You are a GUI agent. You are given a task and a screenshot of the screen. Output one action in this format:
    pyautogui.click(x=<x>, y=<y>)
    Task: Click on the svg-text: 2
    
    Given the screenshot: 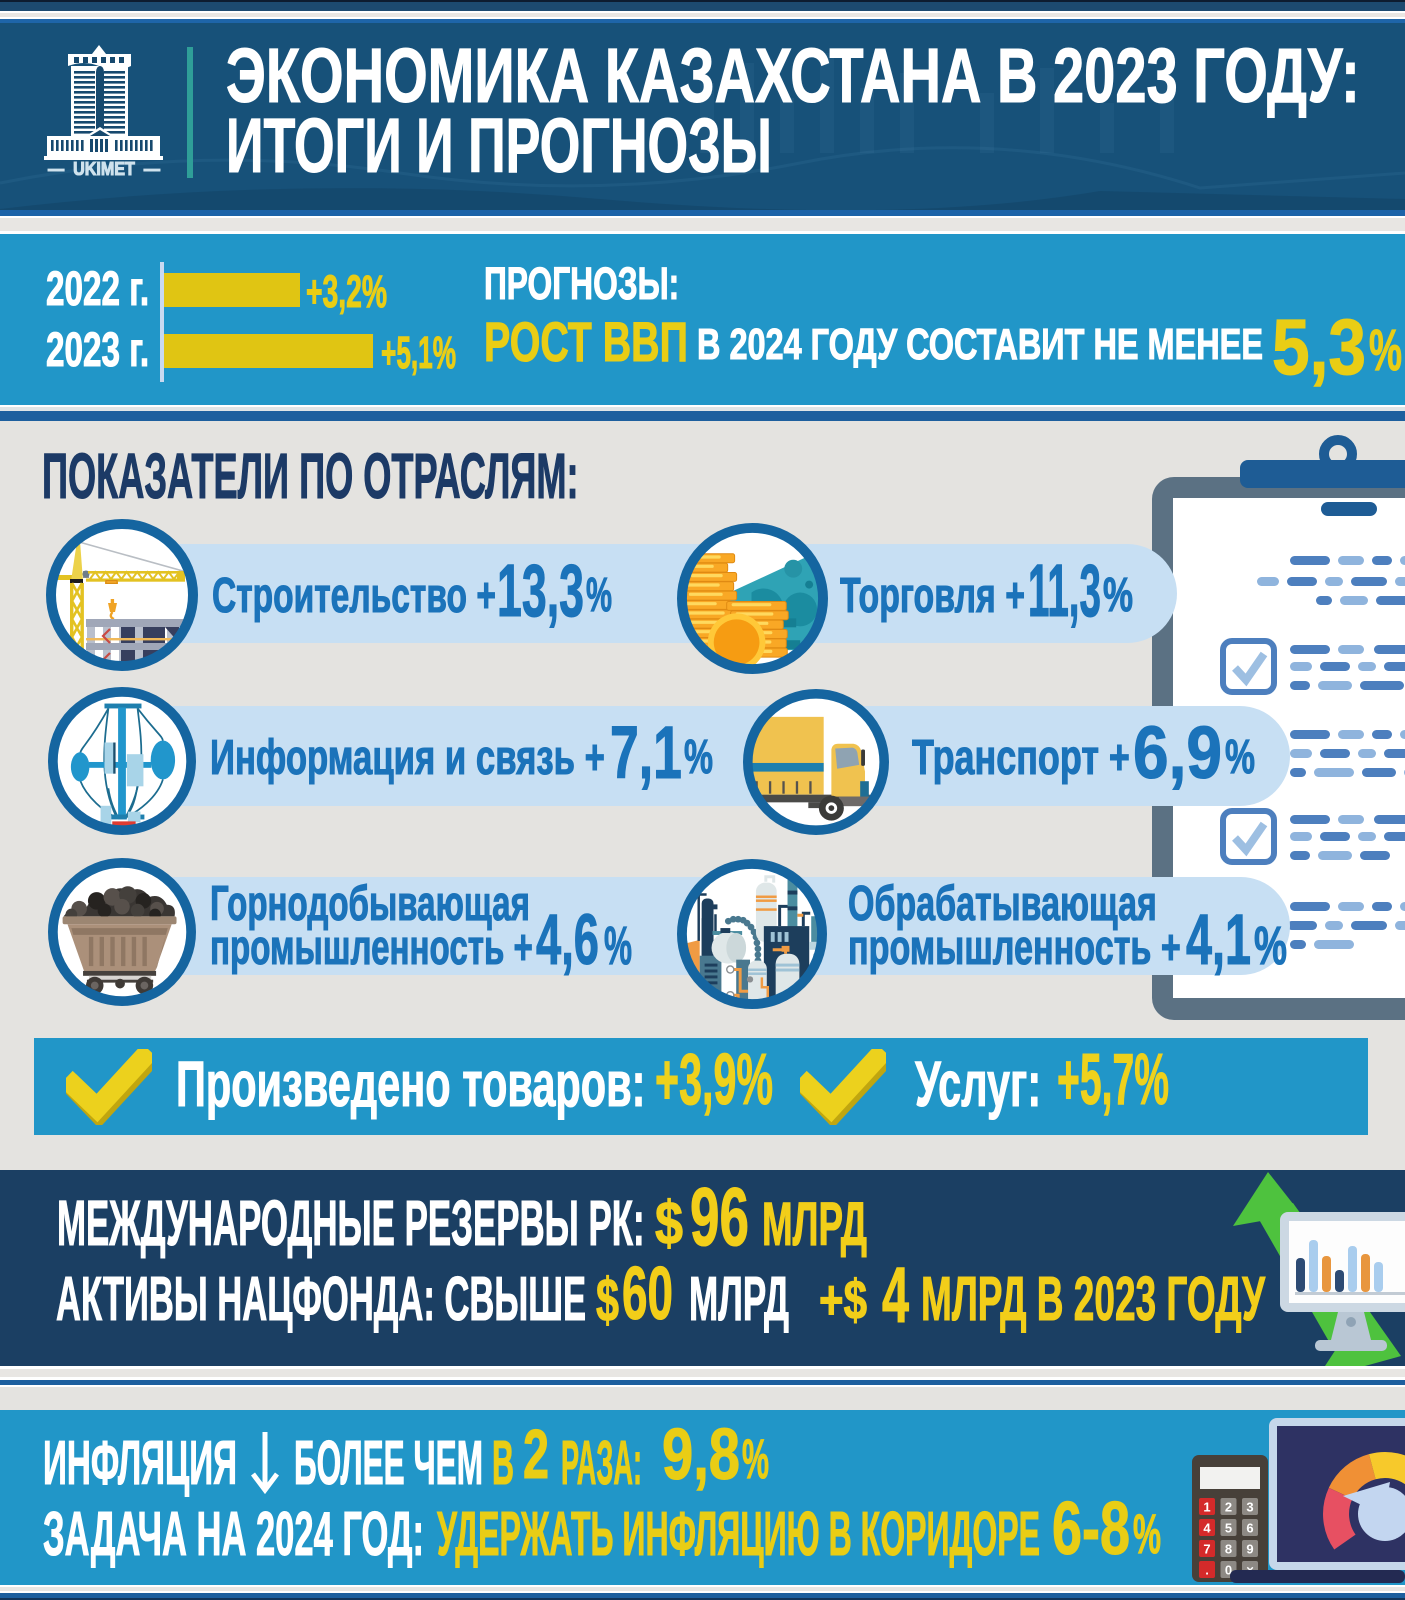 What is the action you would take?
    pyautogui.click(x=1228, y=1507)
    